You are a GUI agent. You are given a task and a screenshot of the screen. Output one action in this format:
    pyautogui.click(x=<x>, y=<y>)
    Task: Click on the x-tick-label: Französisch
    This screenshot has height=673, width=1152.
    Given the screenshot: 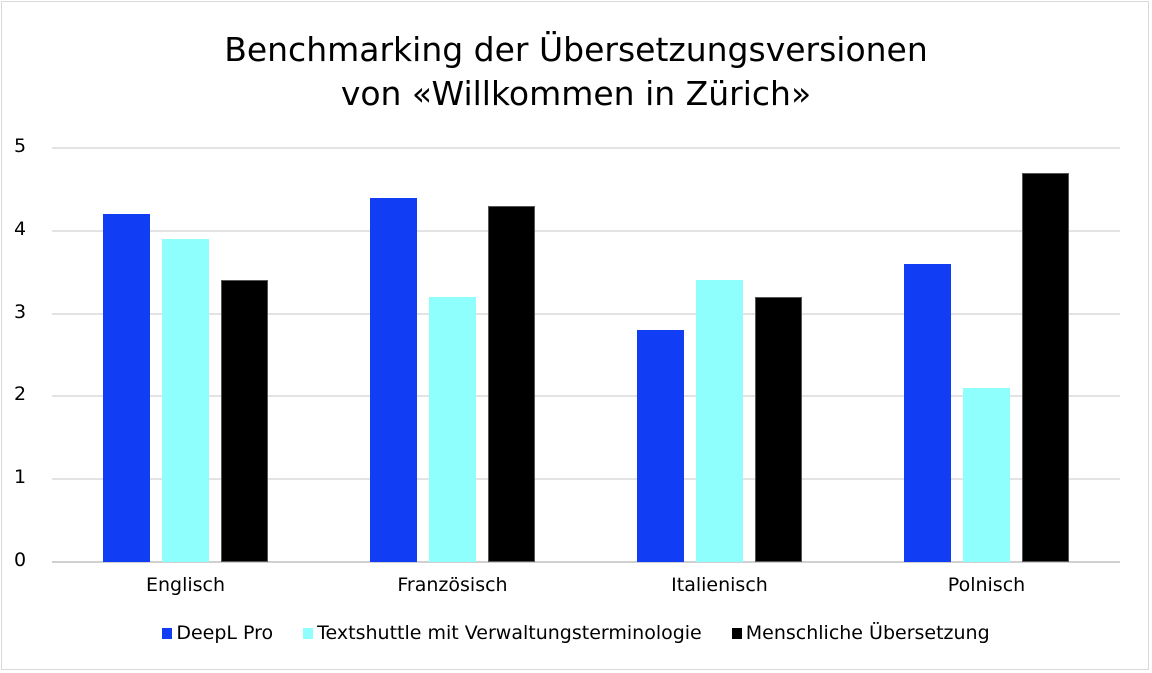 What is the action you would take?
    pyautogui.click(x=452, y=585)
    